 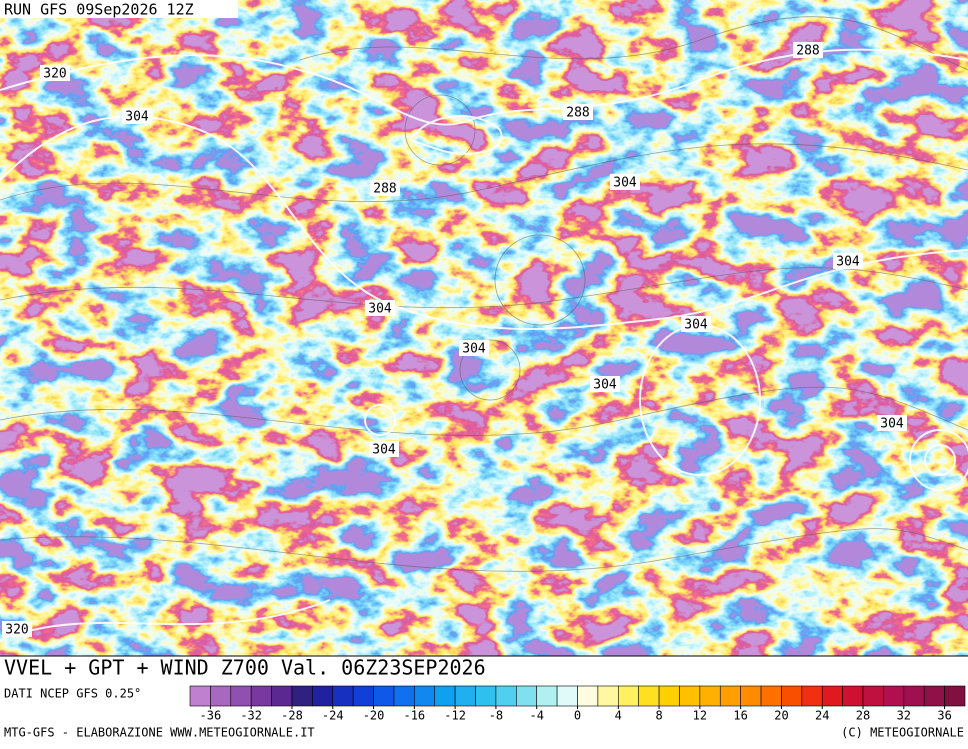 What do you see at coordinates (99, 10) in the screenshot?
I see `run-label: RUN GFS 09Sep2026 12Z` at bounding box center [99, 10].